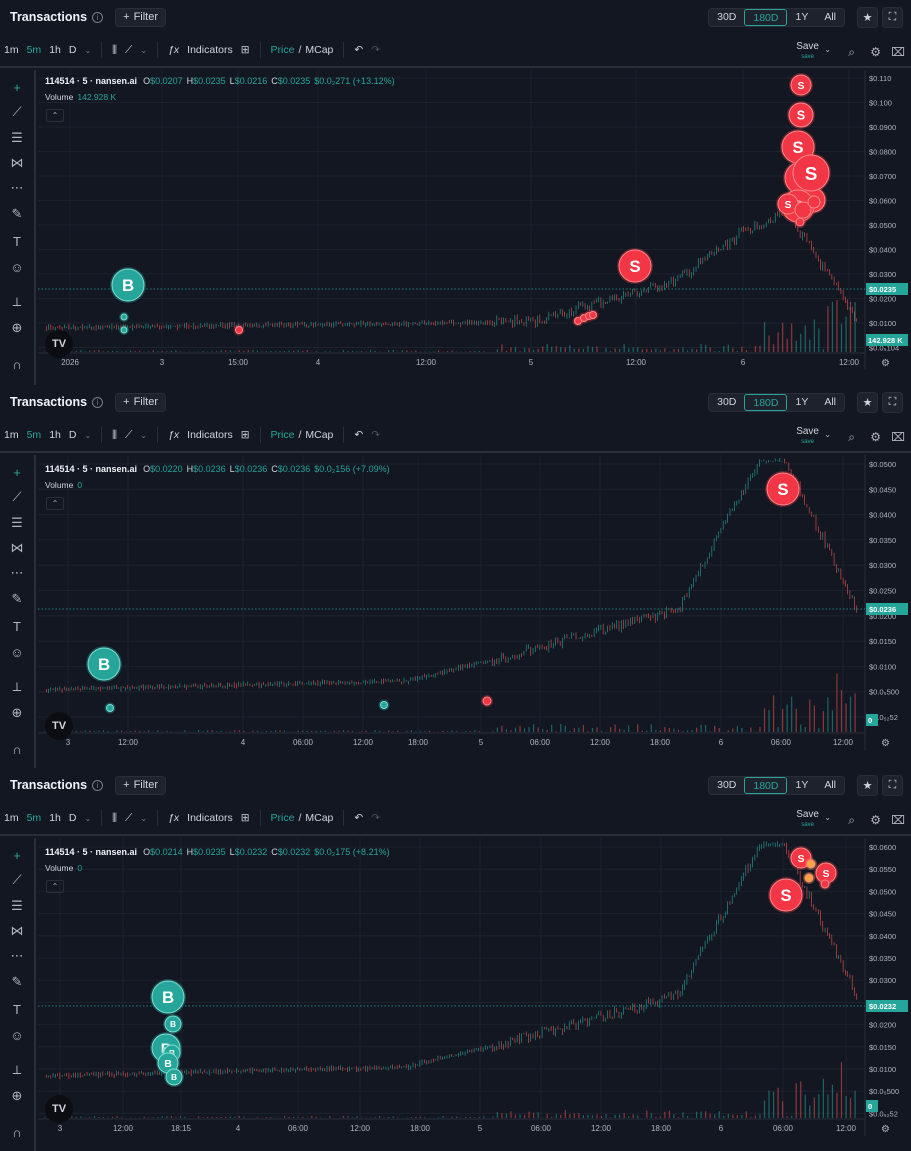 Image resolution: width=911 pixels, height=1151 pixels. Describe the element at coordinates (98, 402) in the screenshot. I see `info-icon: i` at that location.